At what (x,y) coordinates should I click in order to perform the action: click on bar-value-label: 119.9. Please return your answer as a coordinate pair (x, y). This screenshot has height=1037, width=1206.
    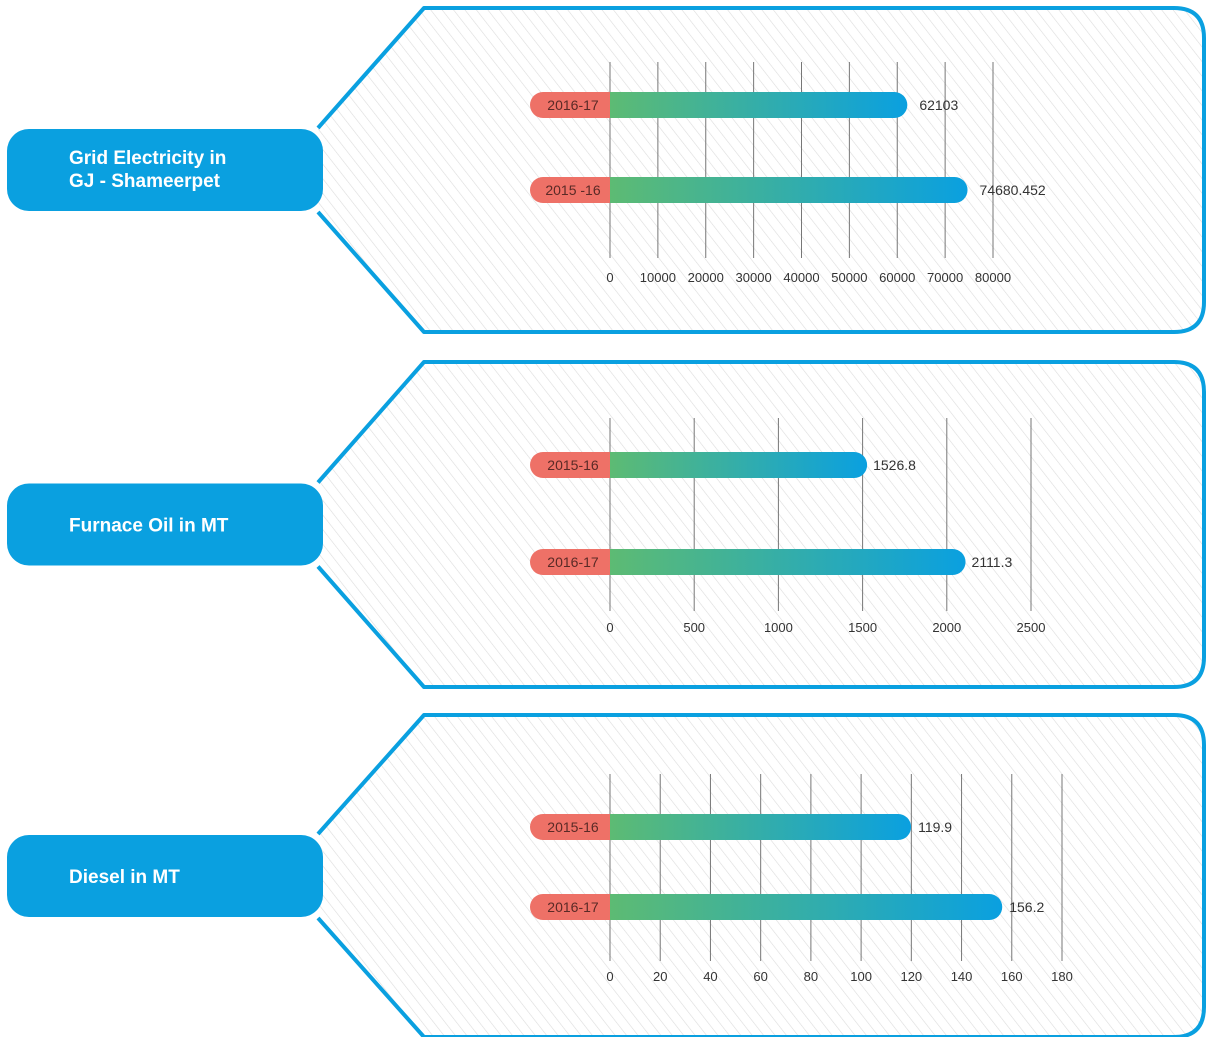
    Looking at the image, I should click on (935, 827).